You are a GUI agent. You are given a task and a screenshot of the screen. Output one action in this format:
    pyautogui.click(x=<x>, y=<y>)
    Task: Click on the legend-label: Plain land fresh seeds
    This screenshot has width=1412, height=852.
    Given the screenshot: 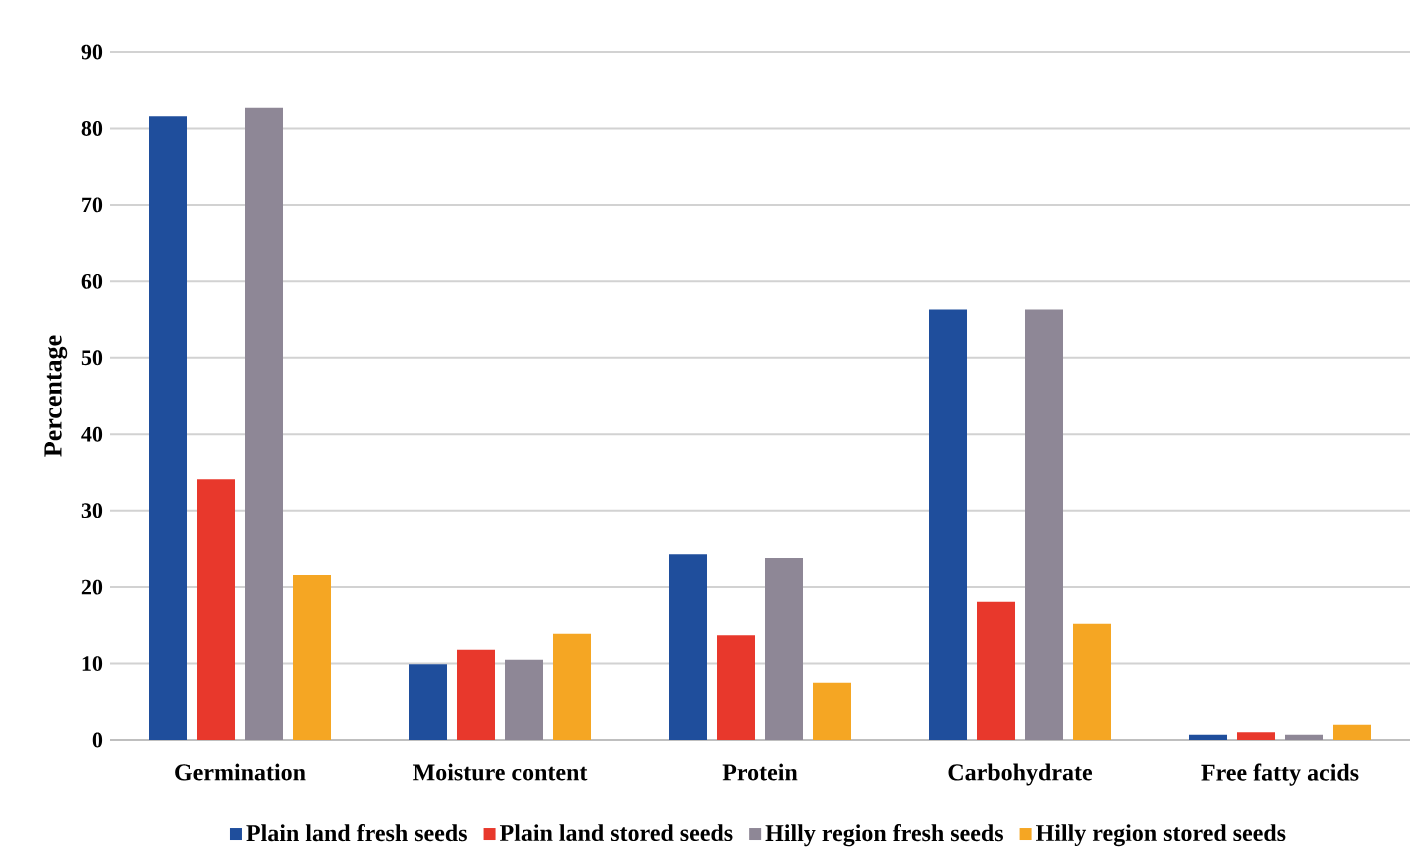 What is the action you would take?
    pyautogui.click(x=356, y=833)
    